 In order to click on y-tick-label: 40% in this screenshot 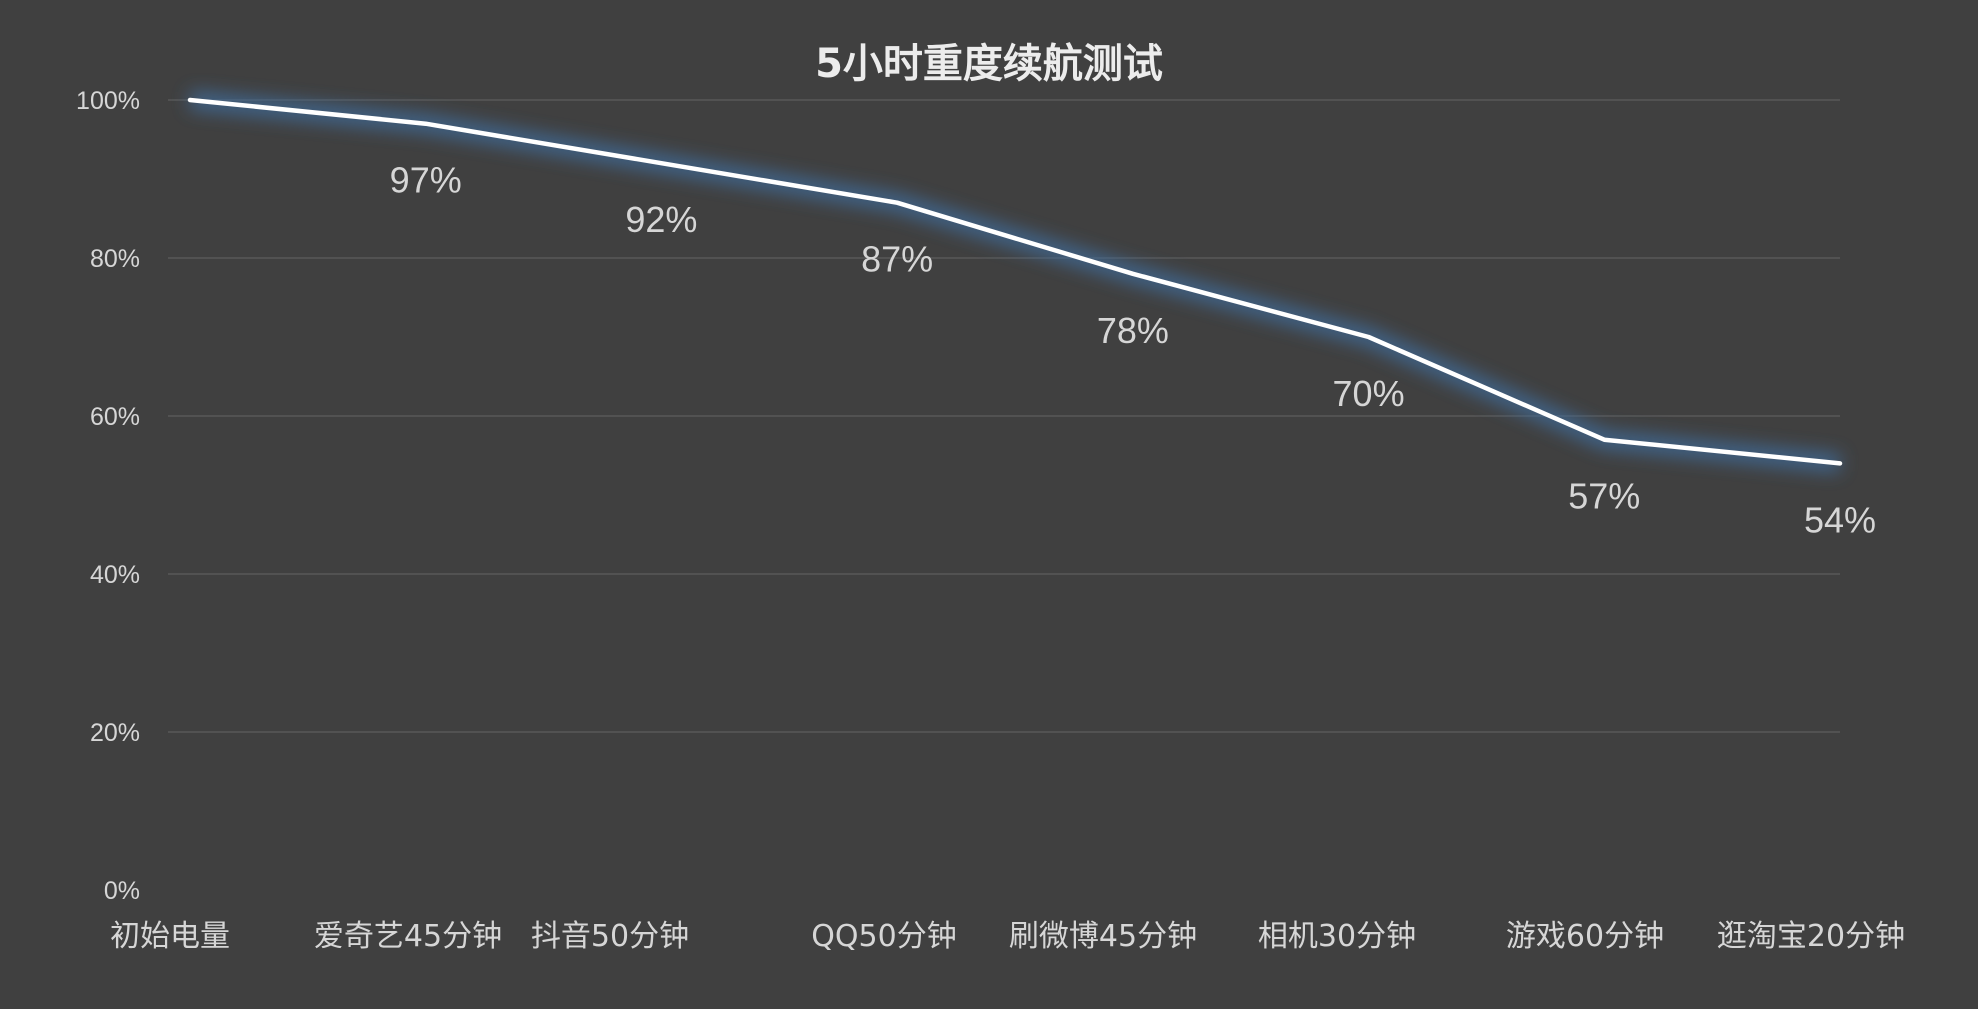, I will do `click(115, 575)`.